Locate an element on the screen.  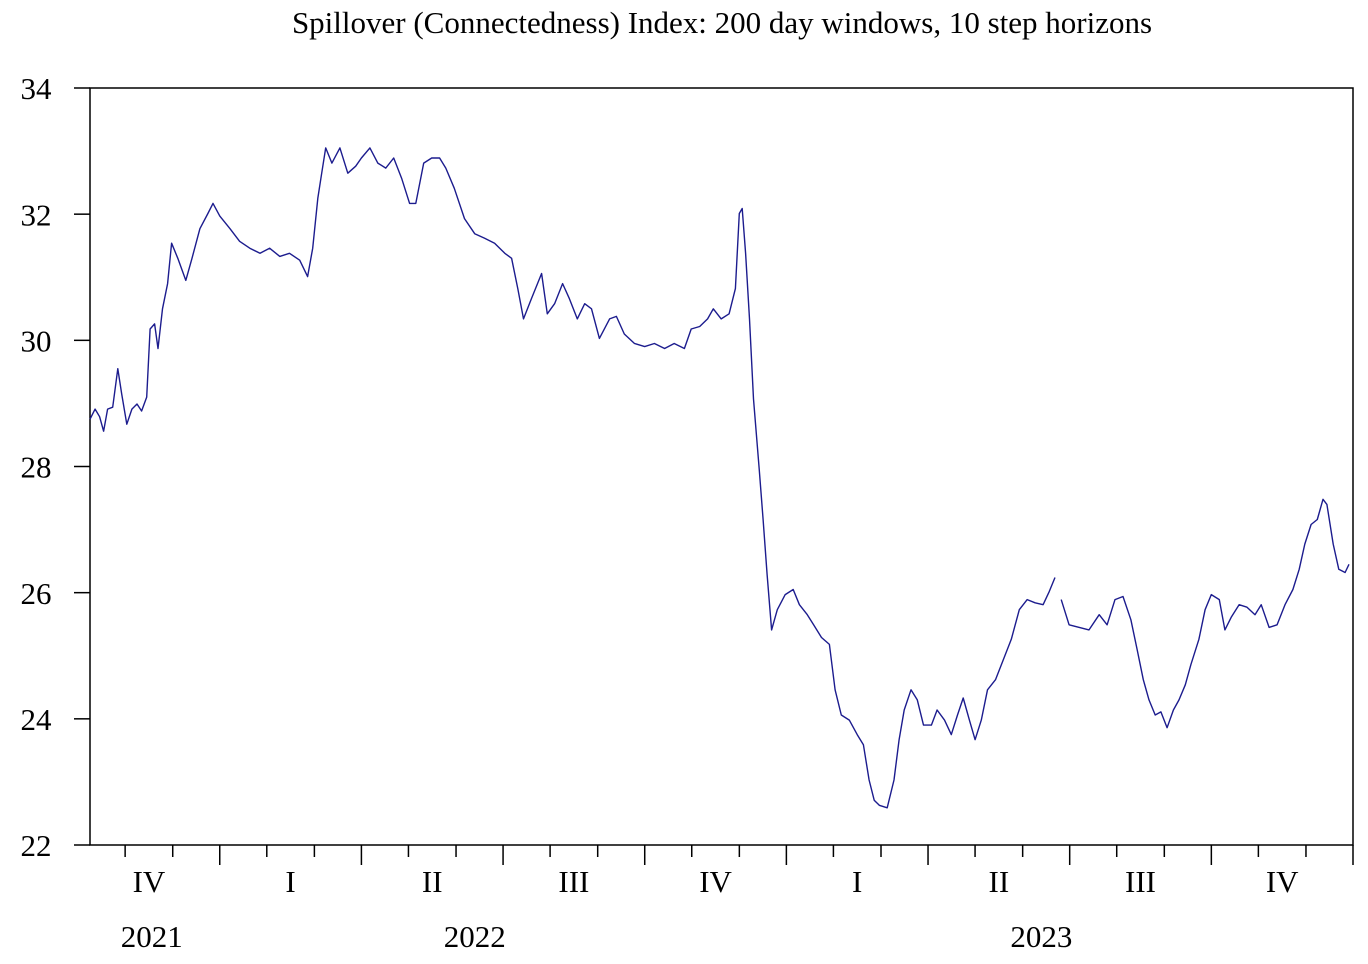
y-tick-label: 34 is located at coordinates (37, 88).